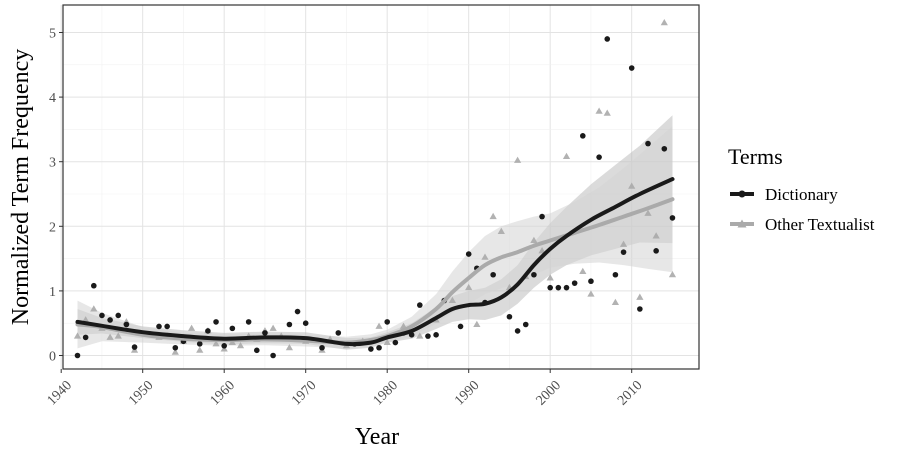  What do you see at coordinates (742, 223) in the screenshot?
I see `legend-item-other-textualist-key-marker` at bounding box center [742, 223].